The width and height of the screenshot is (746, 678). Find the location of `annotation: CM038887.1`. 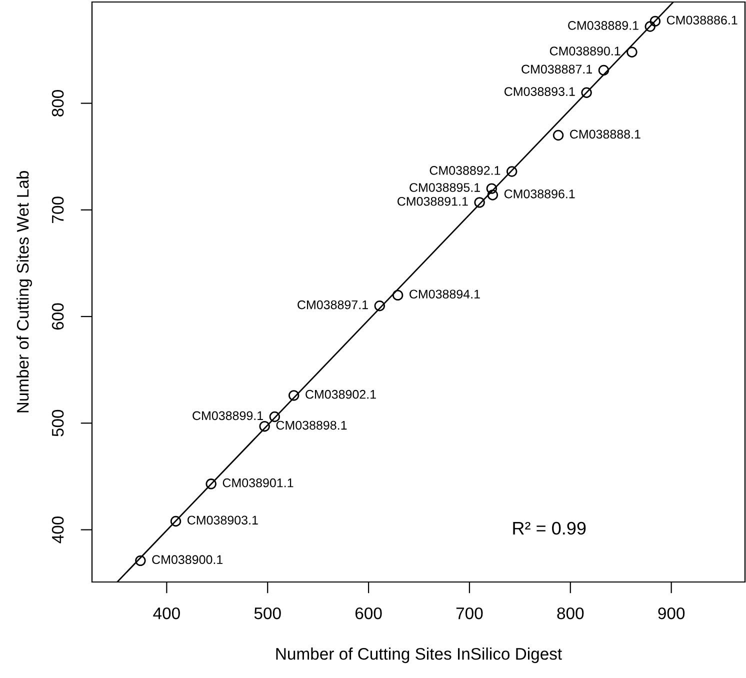

annotation: CM038887.1 is located at coordinates (557, 69).